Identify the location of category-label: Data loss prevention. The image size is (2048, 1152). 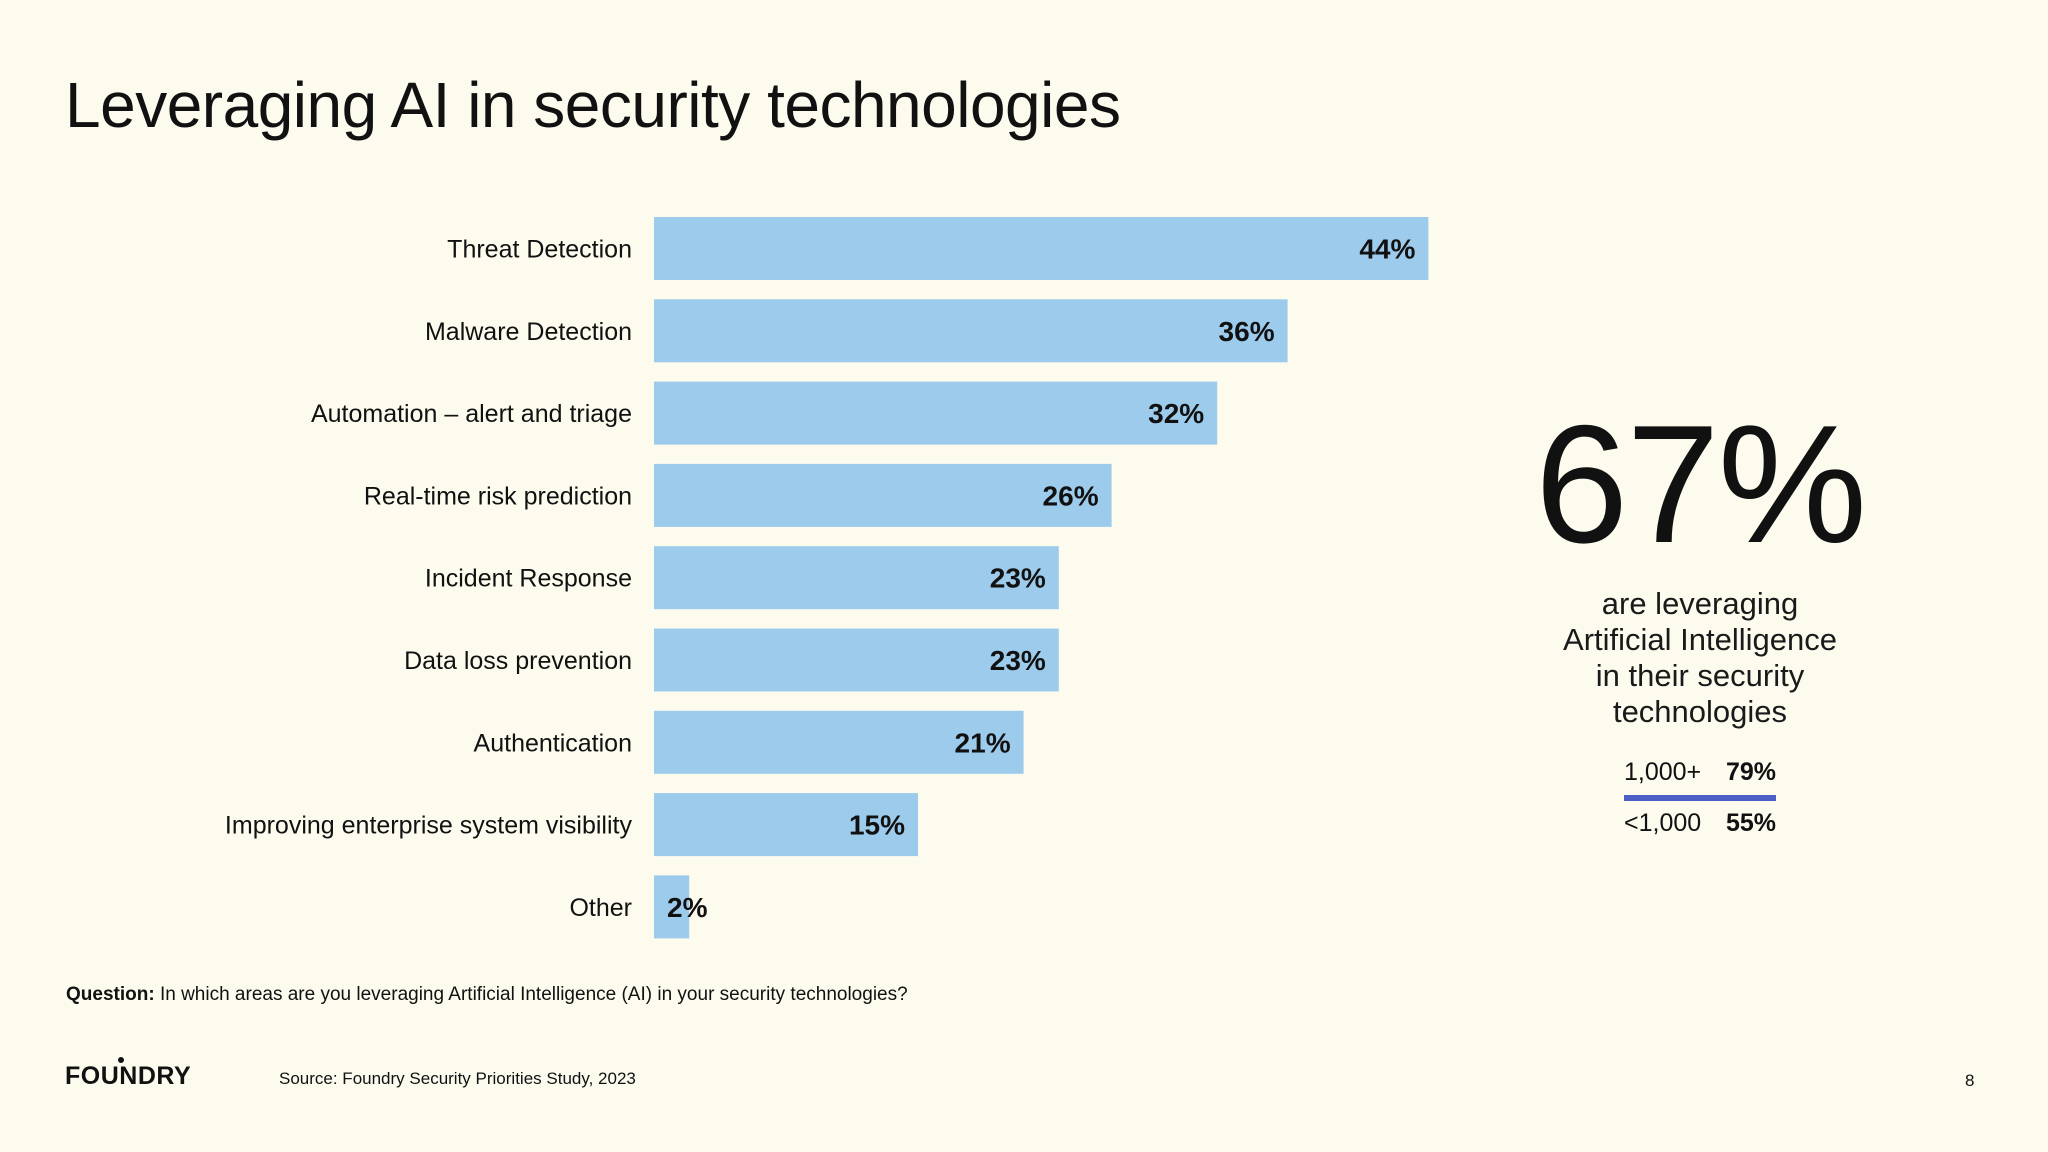
(518, 661).